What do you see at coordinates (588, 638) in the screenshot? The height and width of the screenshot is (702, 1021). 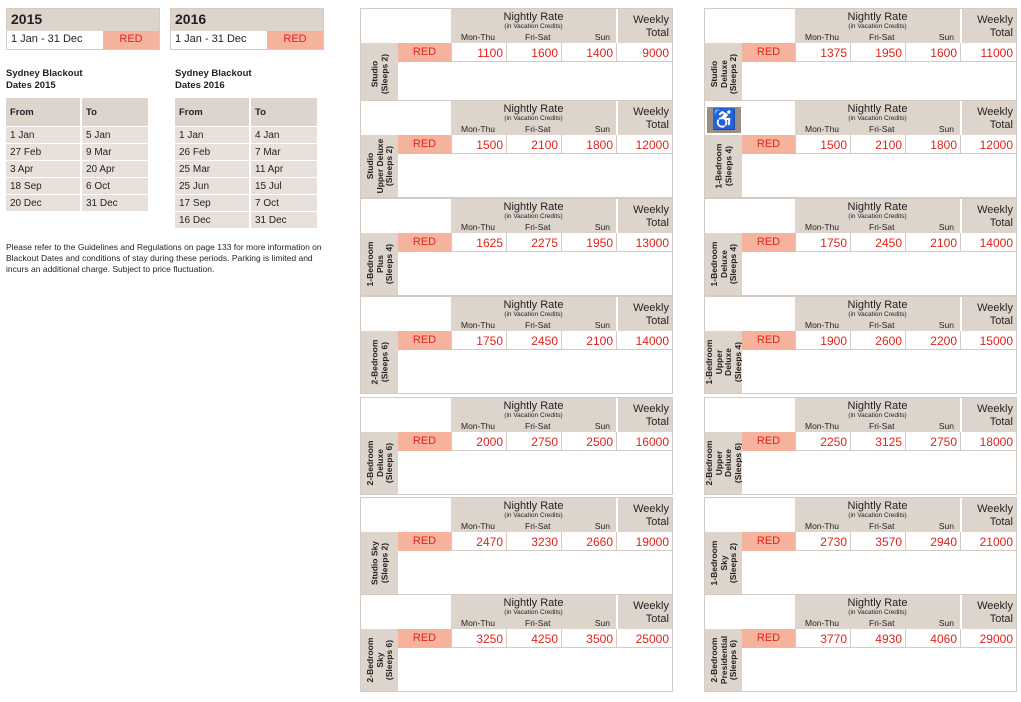 I see `sun-rate: 3500` at bounding box center [588, 638].